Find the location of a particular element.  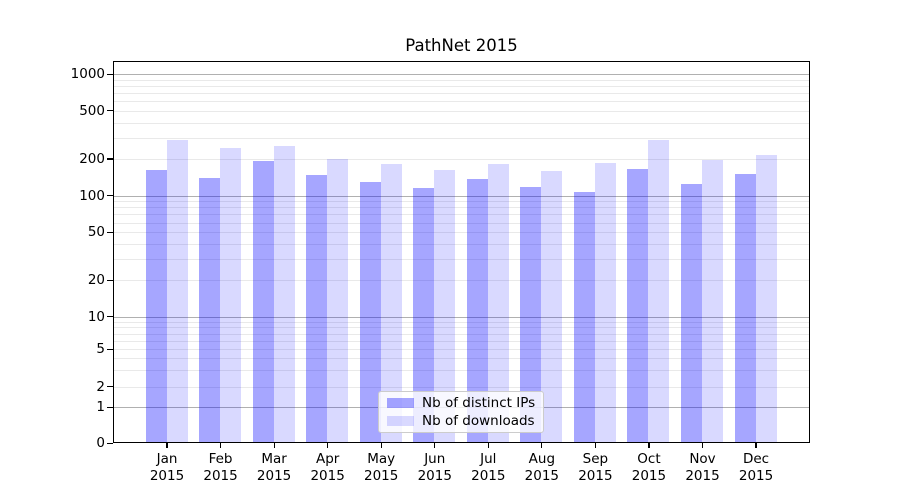

x-tick-month-text: Mar is located at coordinates (274, 459).